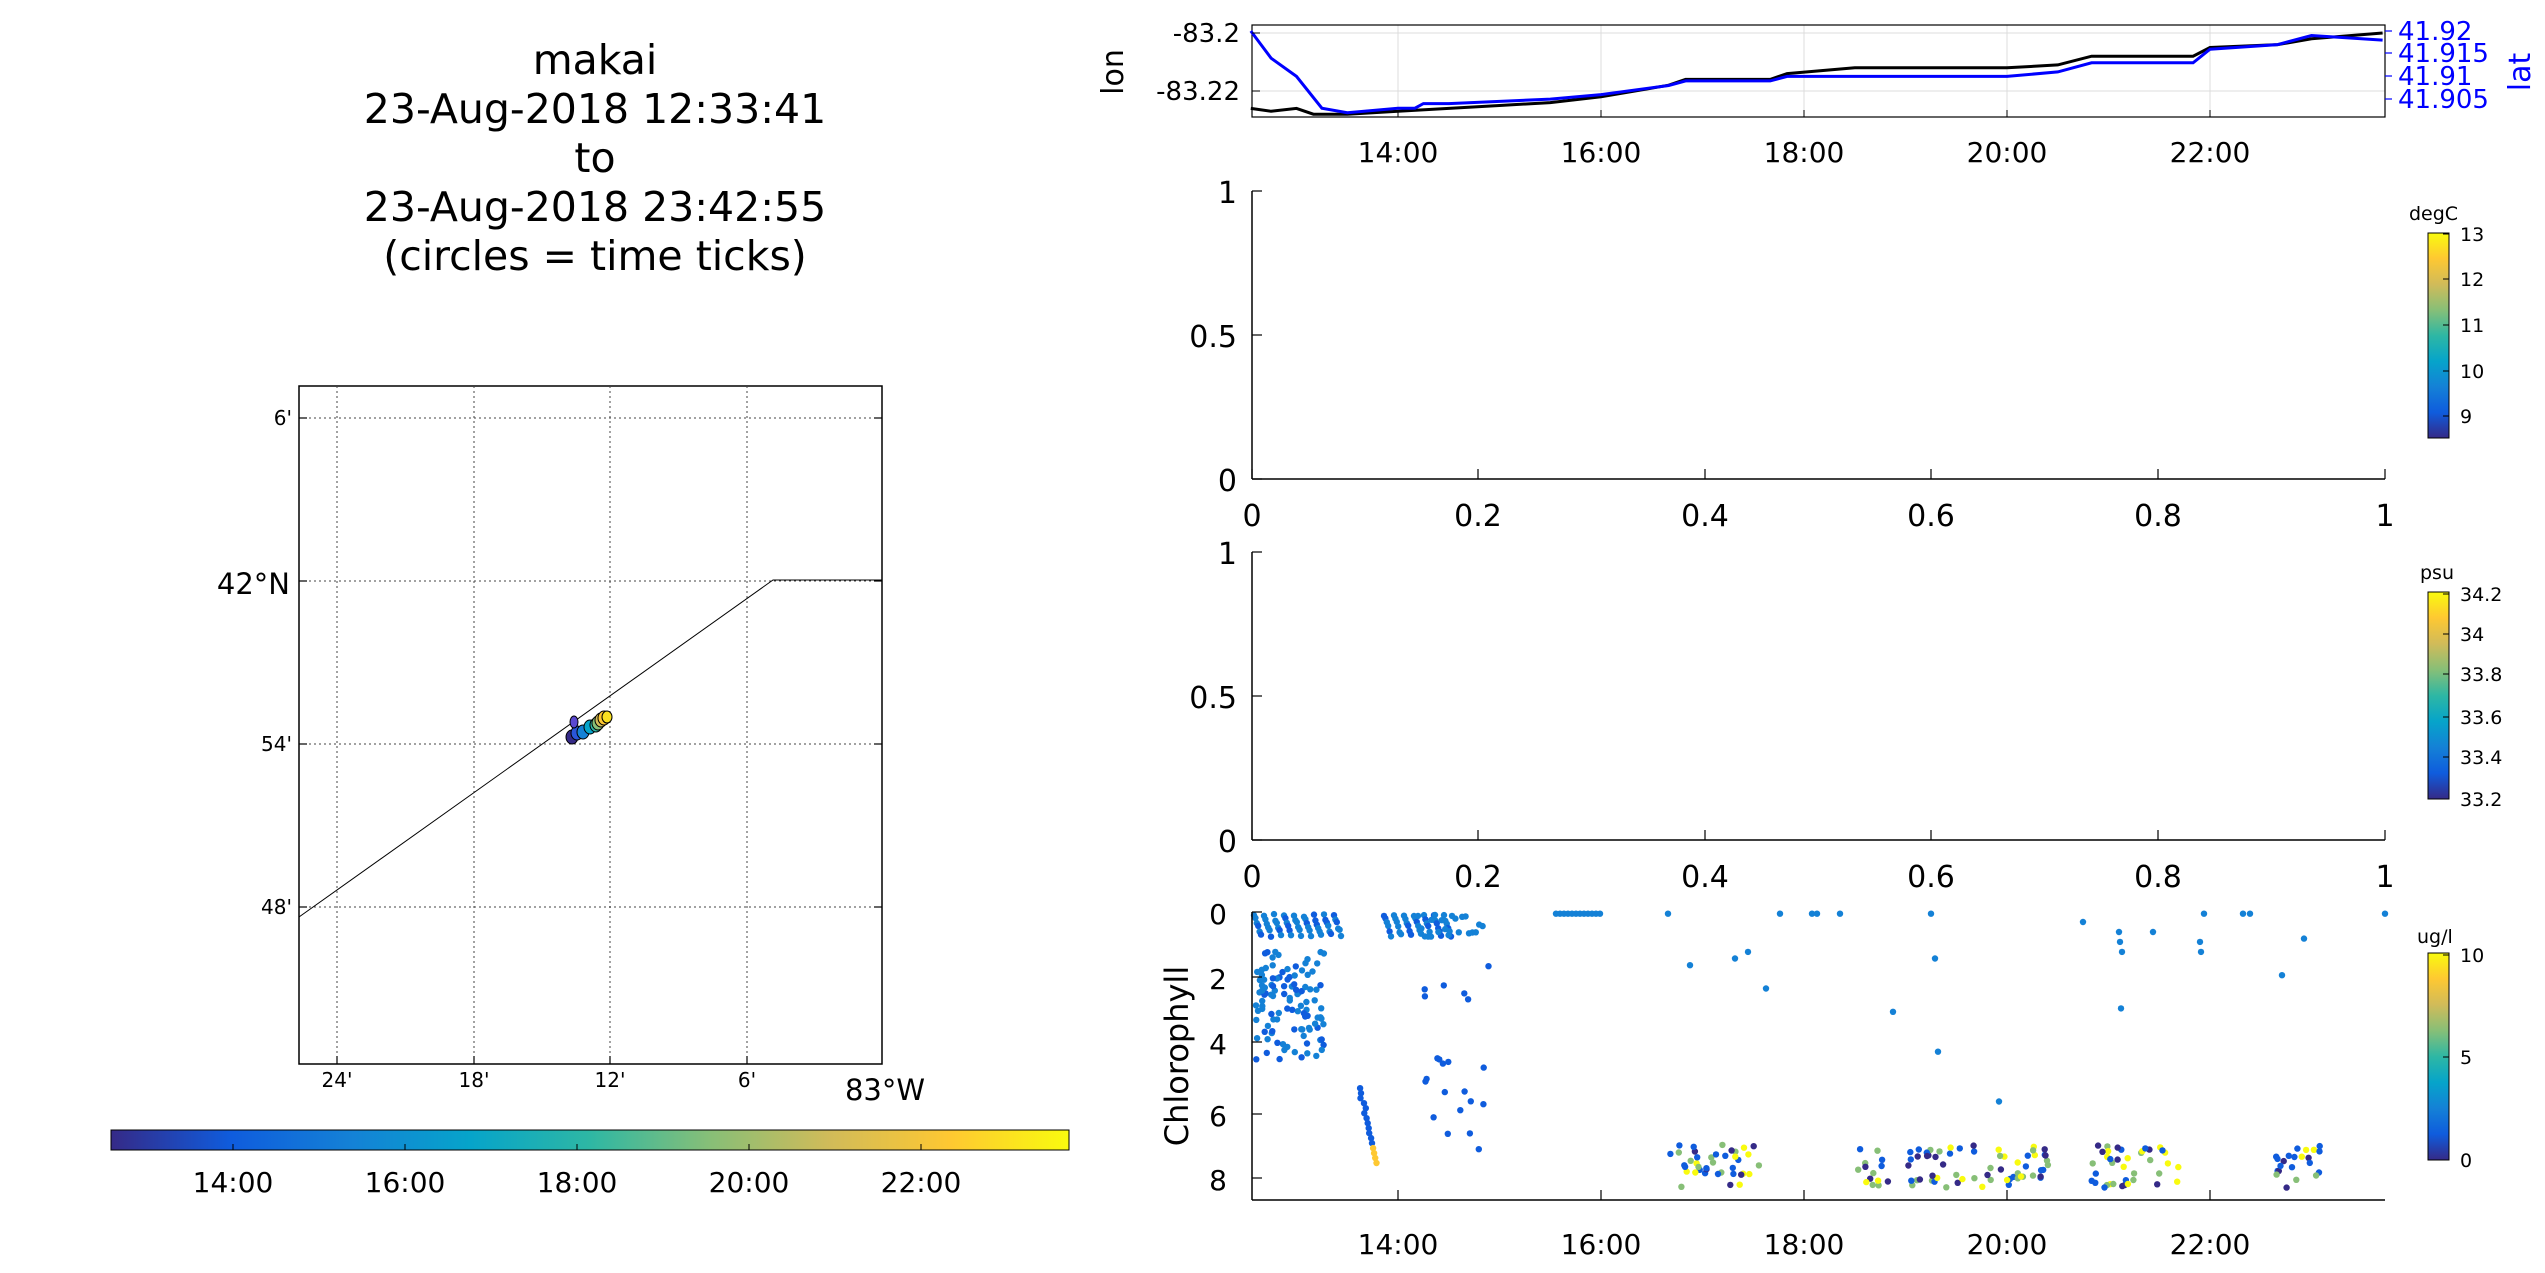 Image resolution: width=2545 pixels, height=1273 pixels. What do you see at coordinates (885, 1090) in the screenshot?
I see `map-lon-label: 83°W` at bounding box center [885, 1090].